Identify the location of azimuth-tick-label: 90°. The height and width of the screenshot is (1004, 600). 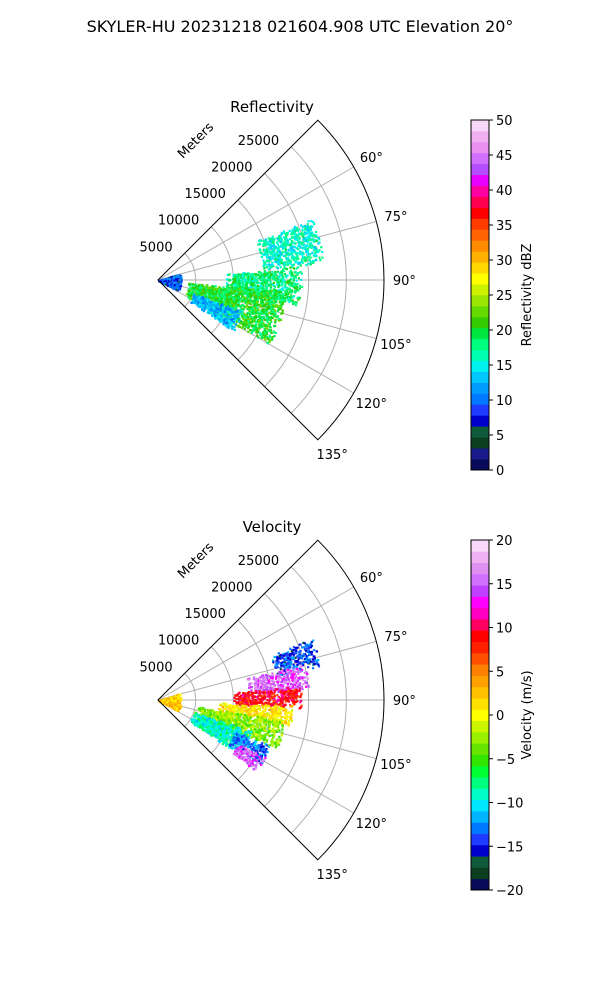
(404, 281).